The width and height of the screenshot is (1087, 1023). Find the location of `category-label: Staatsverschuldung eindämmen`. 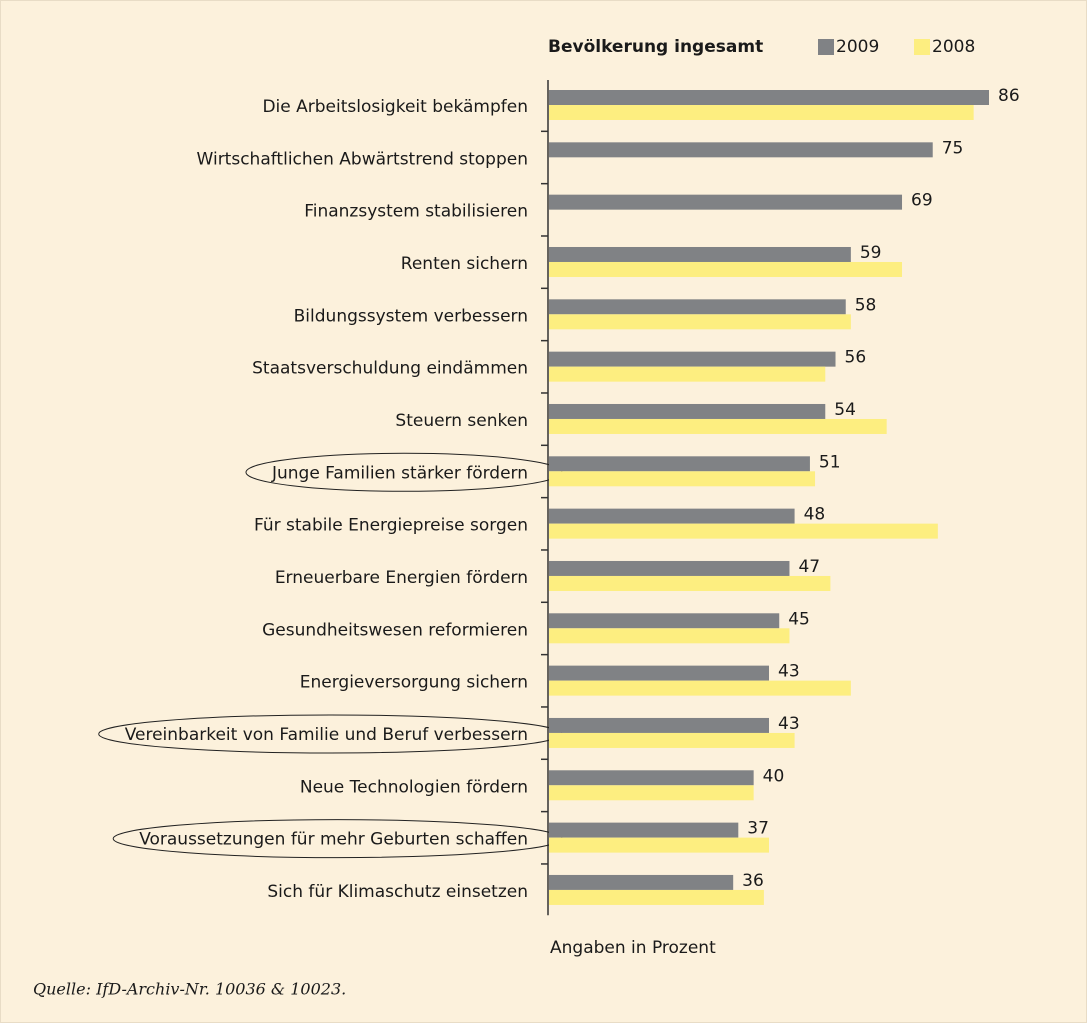

category-label: Staatsverschuldung eindämmen is located at coordinates (390, 369).